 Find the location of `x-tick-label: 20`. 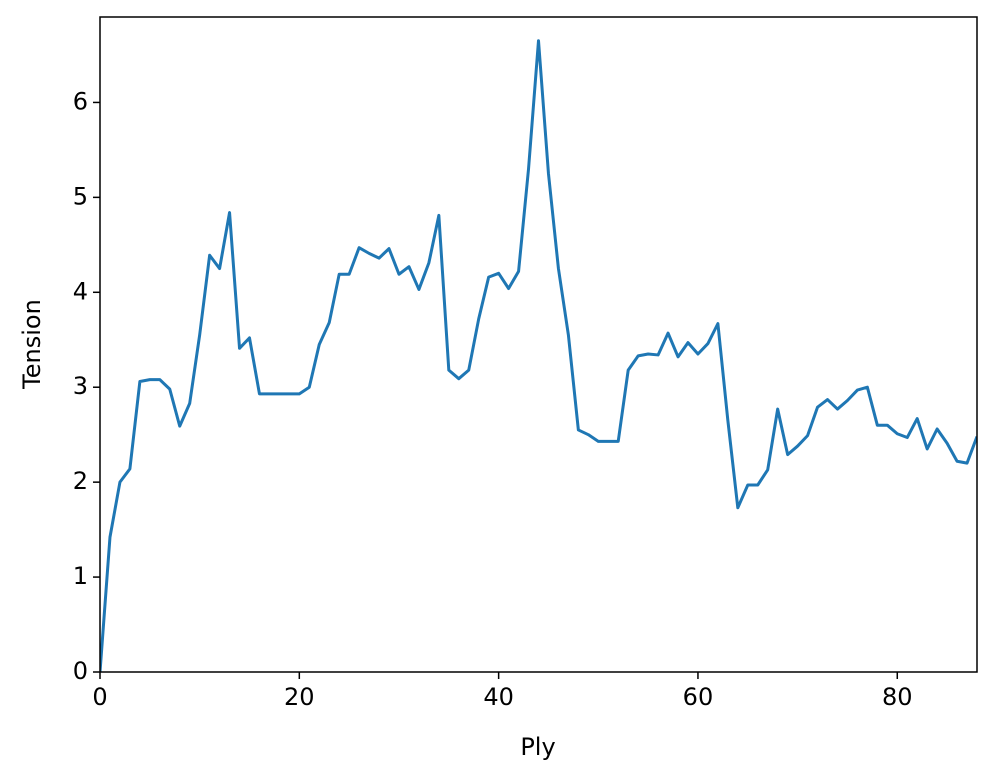

x-tick-label: 20 is located at coordinates (299, 697).